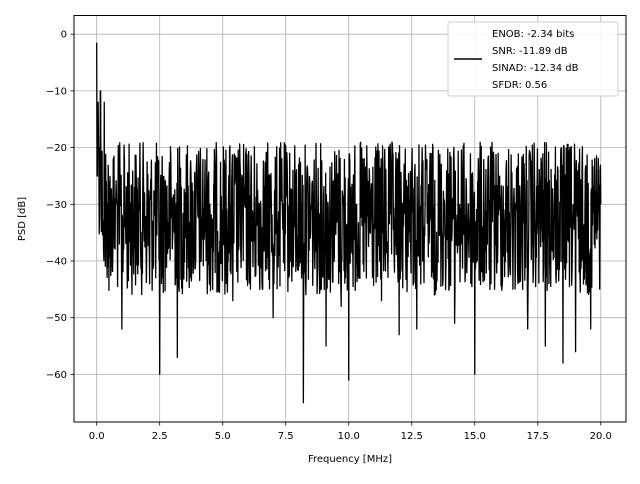  Describe the element at coordinates (350, 459) in the screenshot. I see `x-axis-label: Frequency [MHz]` at that location.